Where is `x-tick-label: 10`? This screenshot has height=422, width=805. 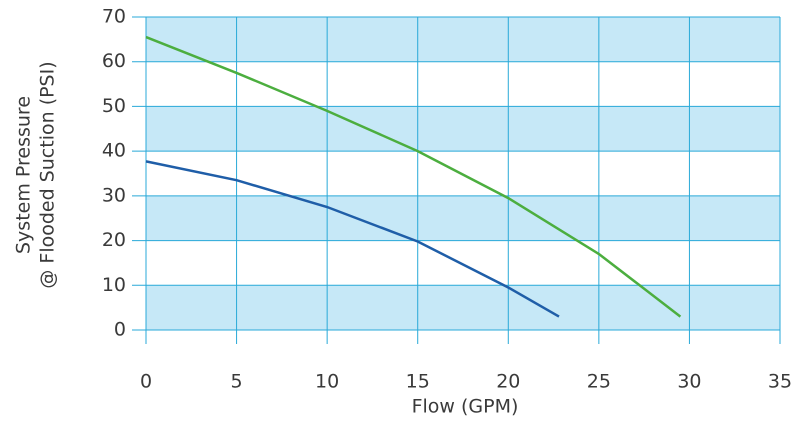 x-tick-label: 10 is located at coordinates (327, 382).